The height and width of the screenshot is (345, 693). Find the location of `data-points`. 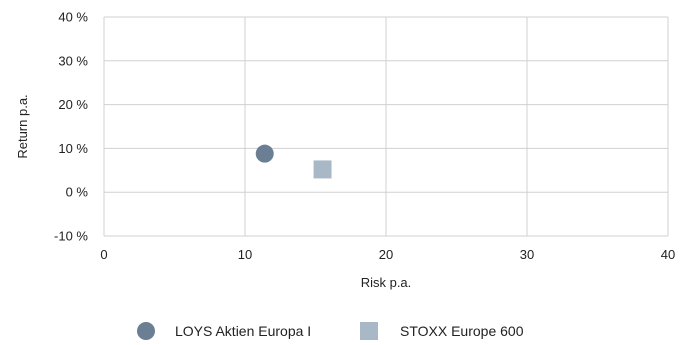

data-points is located at coordinates (293, 161).